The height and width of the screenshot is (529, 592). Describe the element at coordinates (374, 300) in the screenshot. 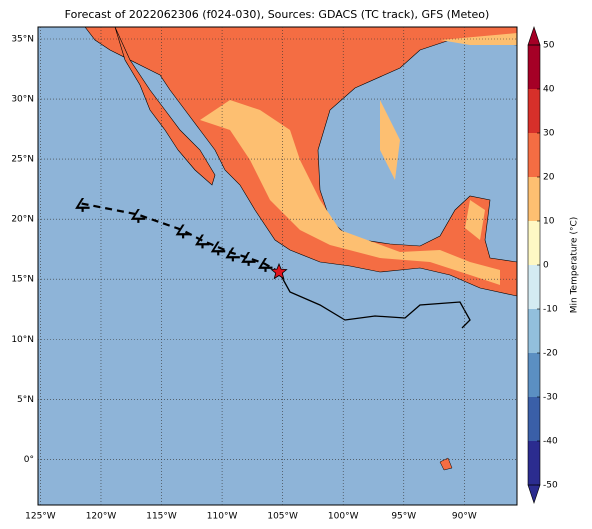

I see `forecast-cone-line` at that location.